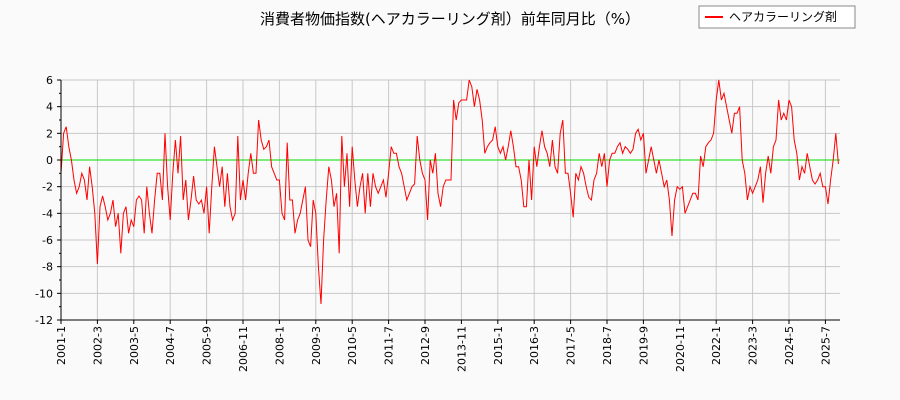 This screenshot has height=400, width=900. I want to click on x-tick-label: 2023-3, so click(753, 345).